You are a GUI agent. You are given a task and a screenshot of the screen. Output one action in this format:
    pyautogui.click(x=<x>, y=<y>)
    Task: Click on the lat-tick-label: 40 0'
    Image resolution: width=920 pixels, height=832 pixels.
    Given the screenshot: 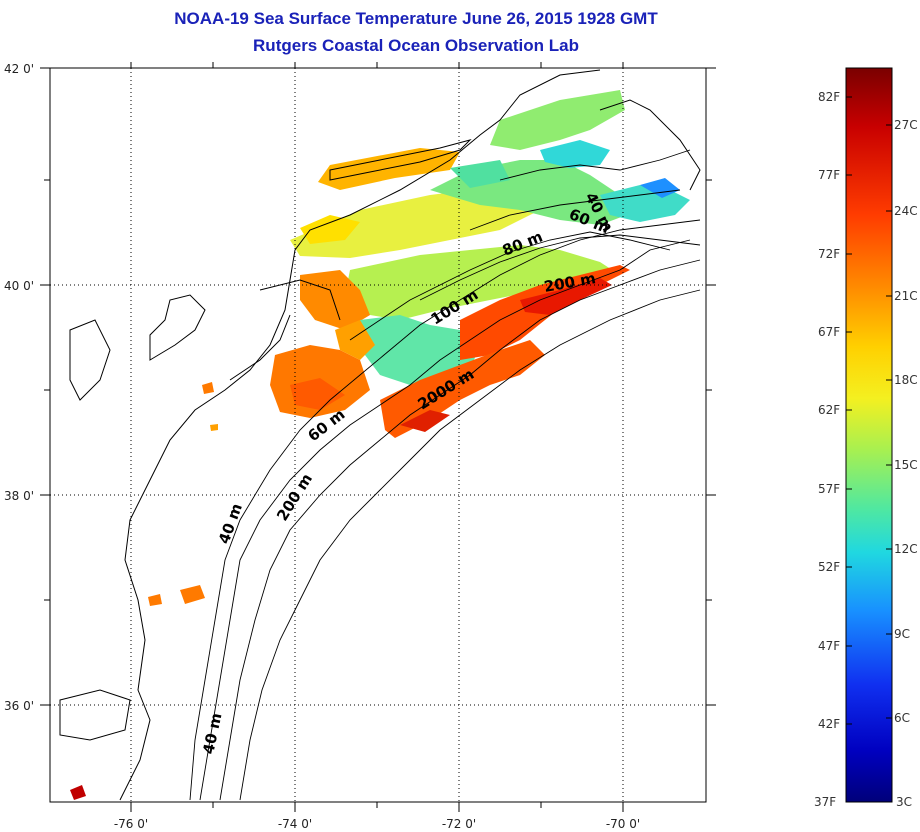 What is the action you would take?
    pyautogui.click(x=19, y=286)
    